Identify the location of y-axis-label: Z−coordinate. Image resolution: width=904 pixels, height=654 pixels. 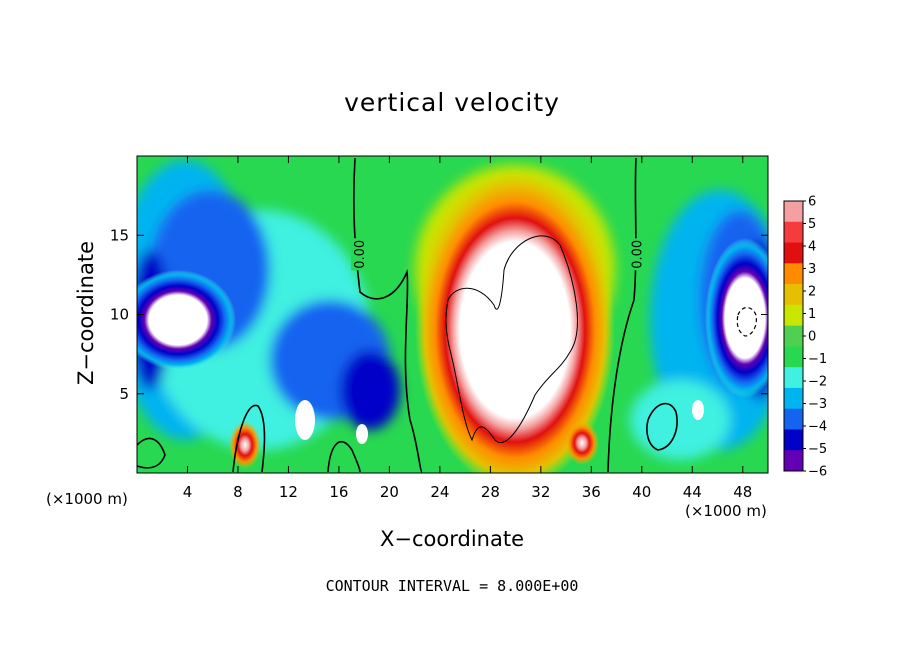
(86, 313).